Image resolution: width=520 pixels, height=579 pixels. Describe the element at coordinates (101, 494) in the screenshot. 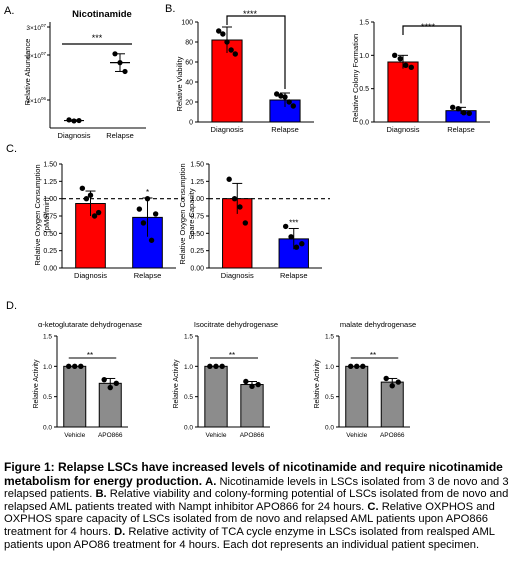

I see `caption-panel-label: B.` at that location.